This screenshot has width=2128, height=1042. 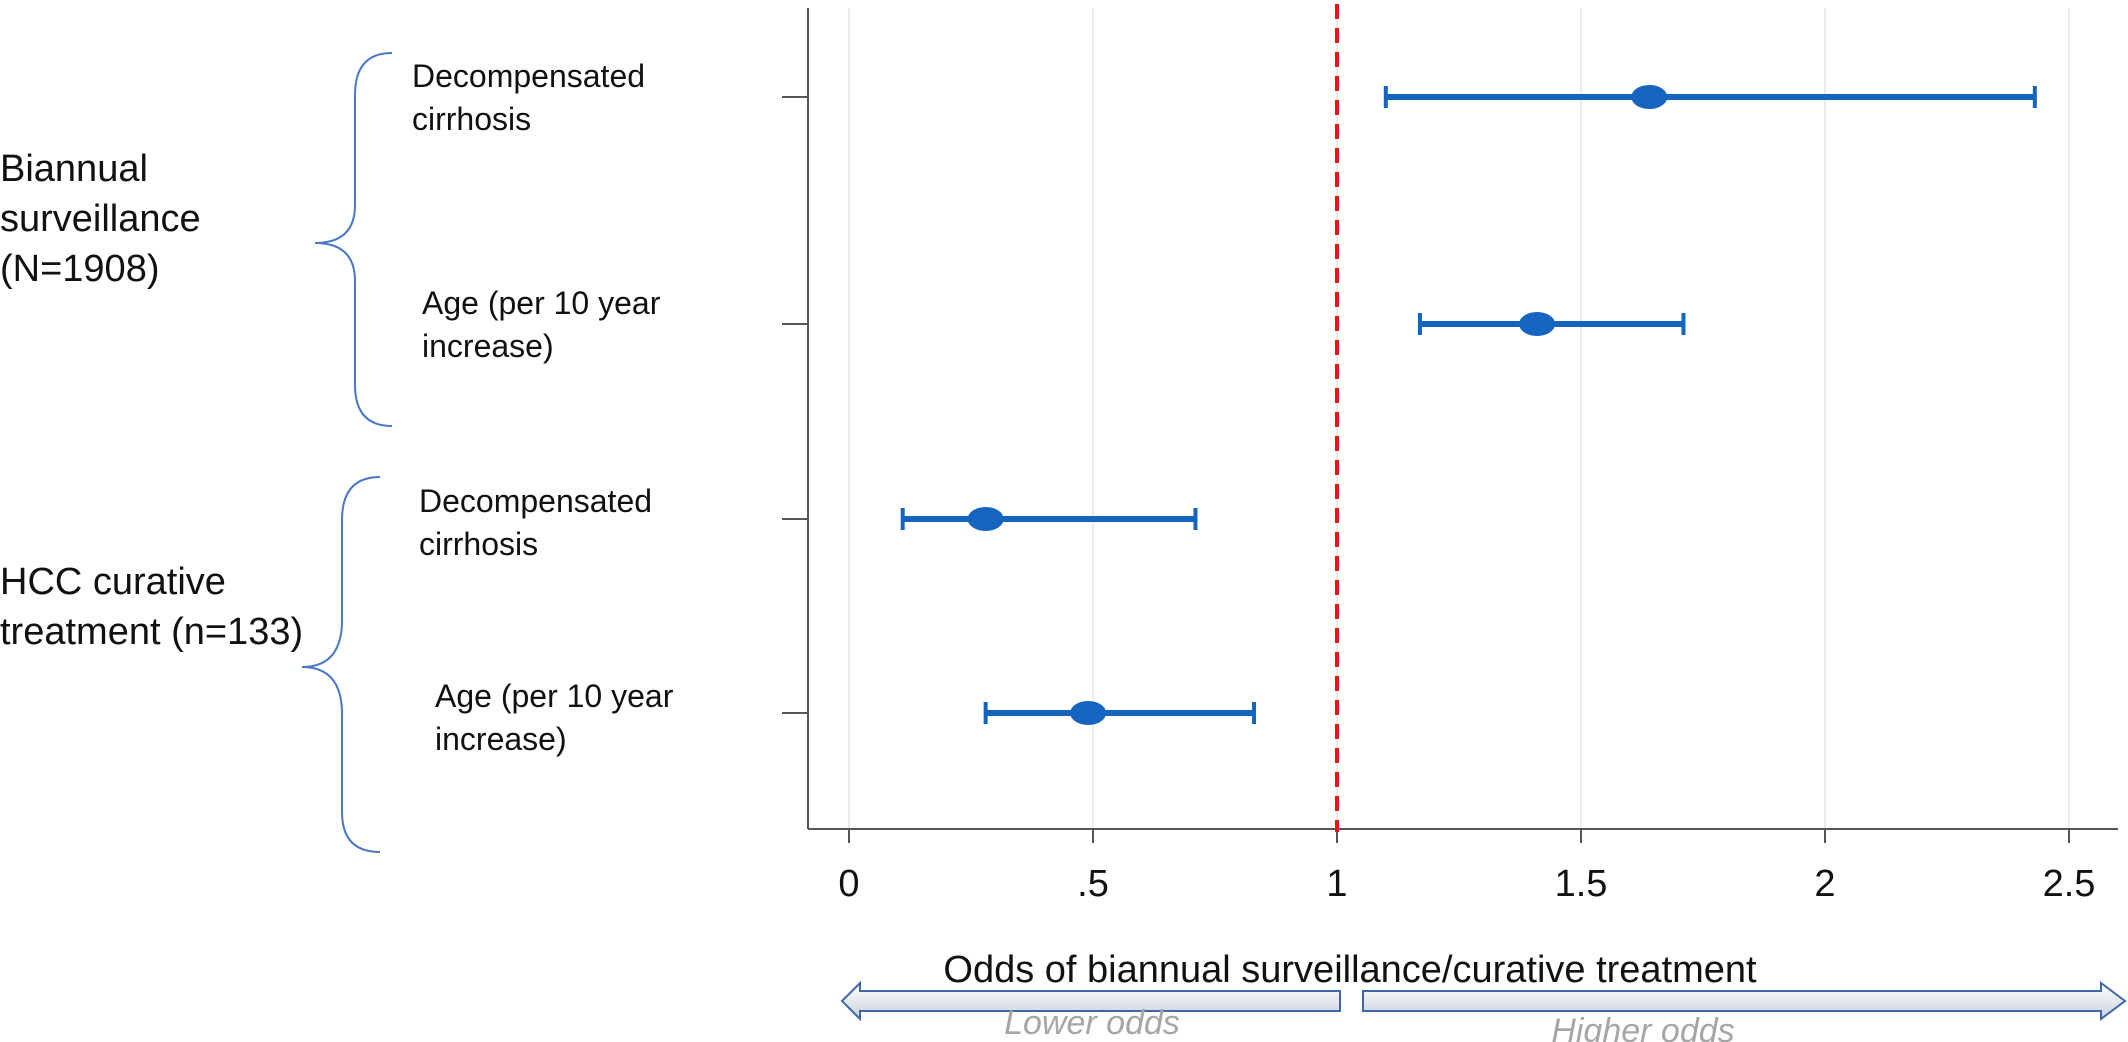 I want to click on arrow-lower-odds-label: Lower odds, so click(x=1092, y=1023).